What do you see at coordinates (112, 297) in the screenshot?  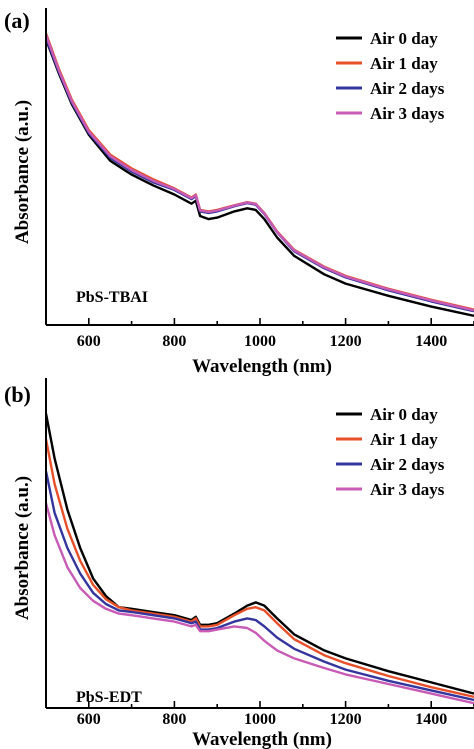 I see `sample-label: PbS-TBAI` at bounding box center [112, 297].